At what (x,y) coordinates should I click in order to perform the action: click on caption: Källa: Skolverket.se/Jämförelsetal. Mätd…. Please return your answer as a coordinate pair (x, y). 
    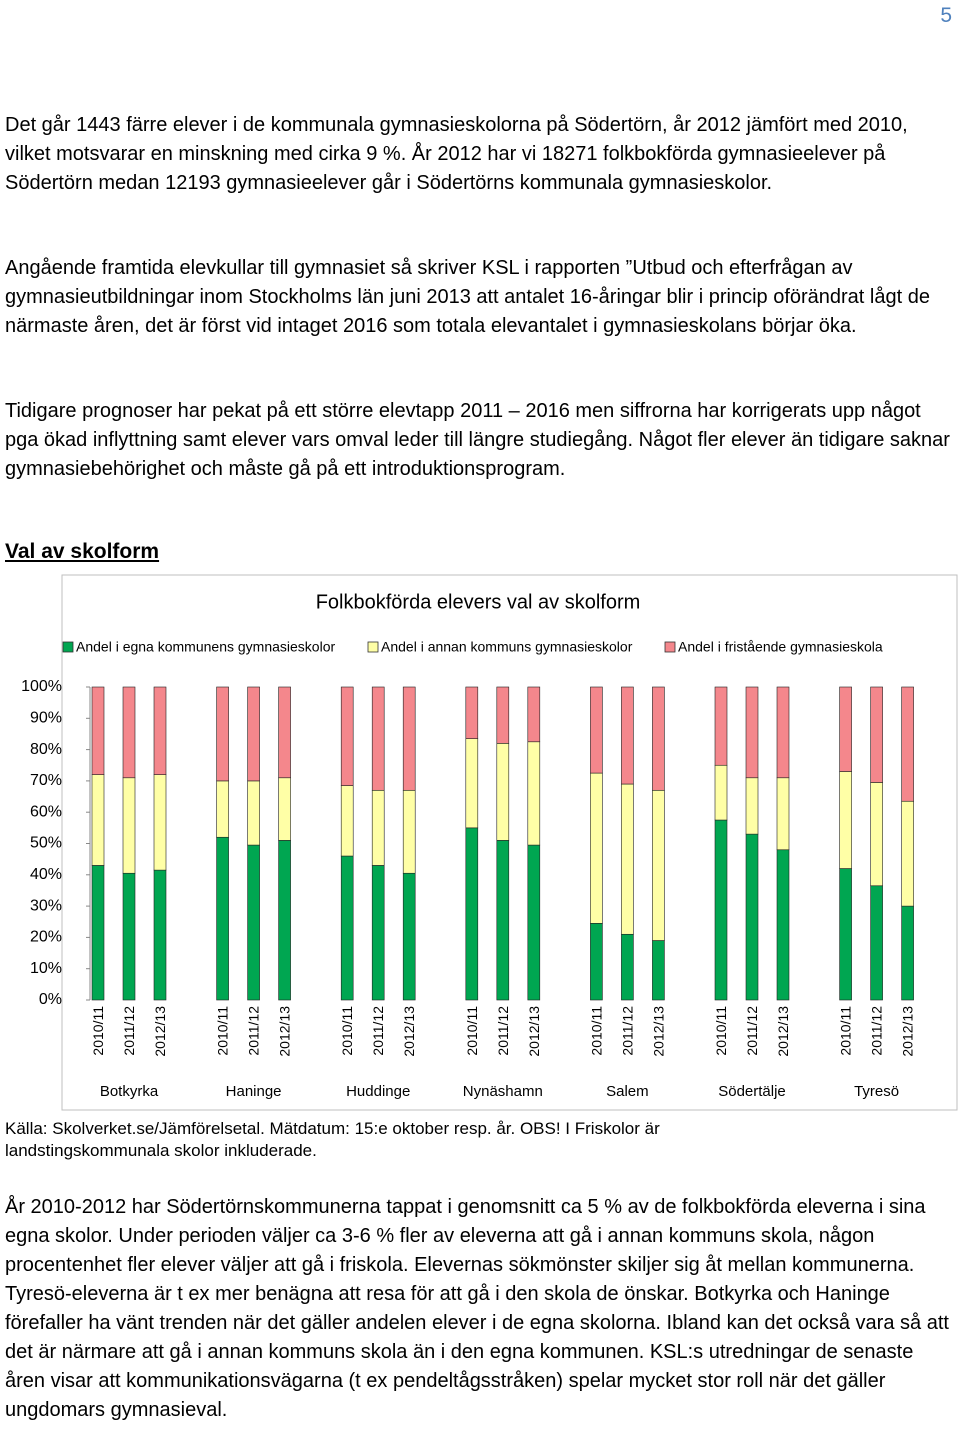
    Looking at the image, I should click on (332, 1139).